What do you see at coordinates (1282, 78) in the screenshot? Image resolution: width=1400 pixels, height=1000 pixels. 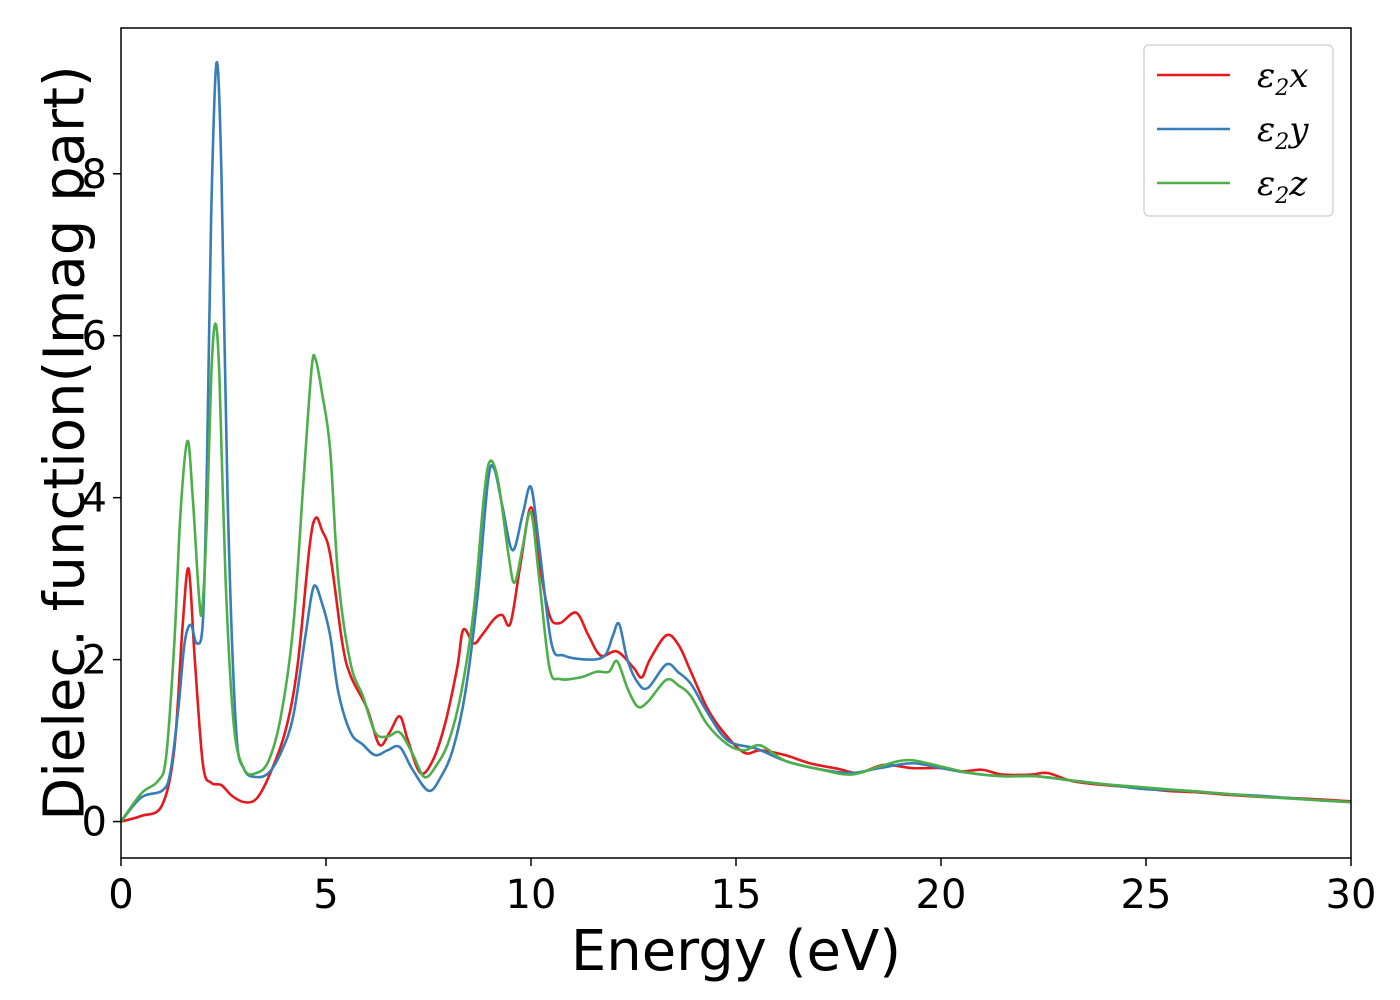 I see `legend-label-x: ε2x` at bounding box center [1282, 78].